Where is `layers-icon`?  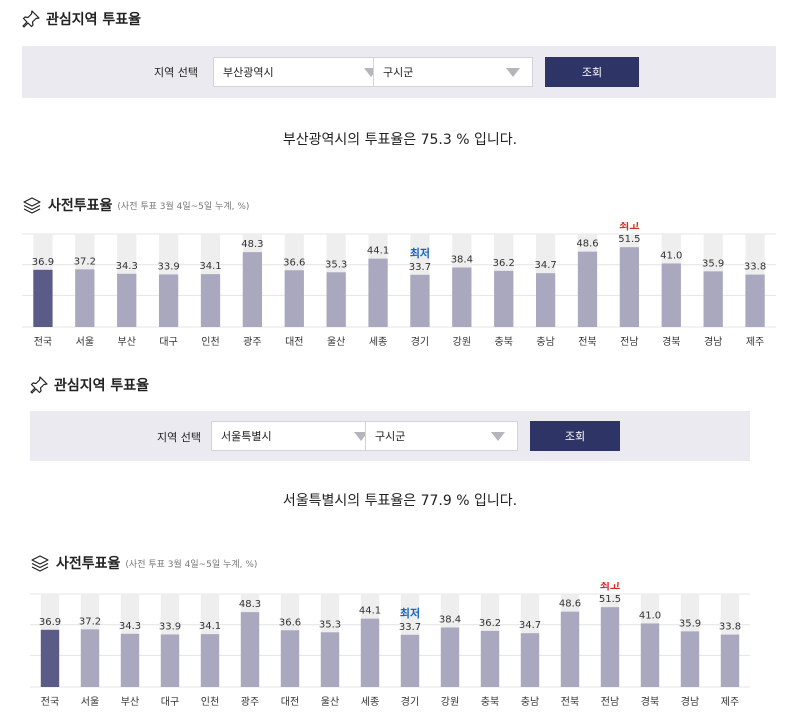 layers-icon is located at coordinates (32, 205).